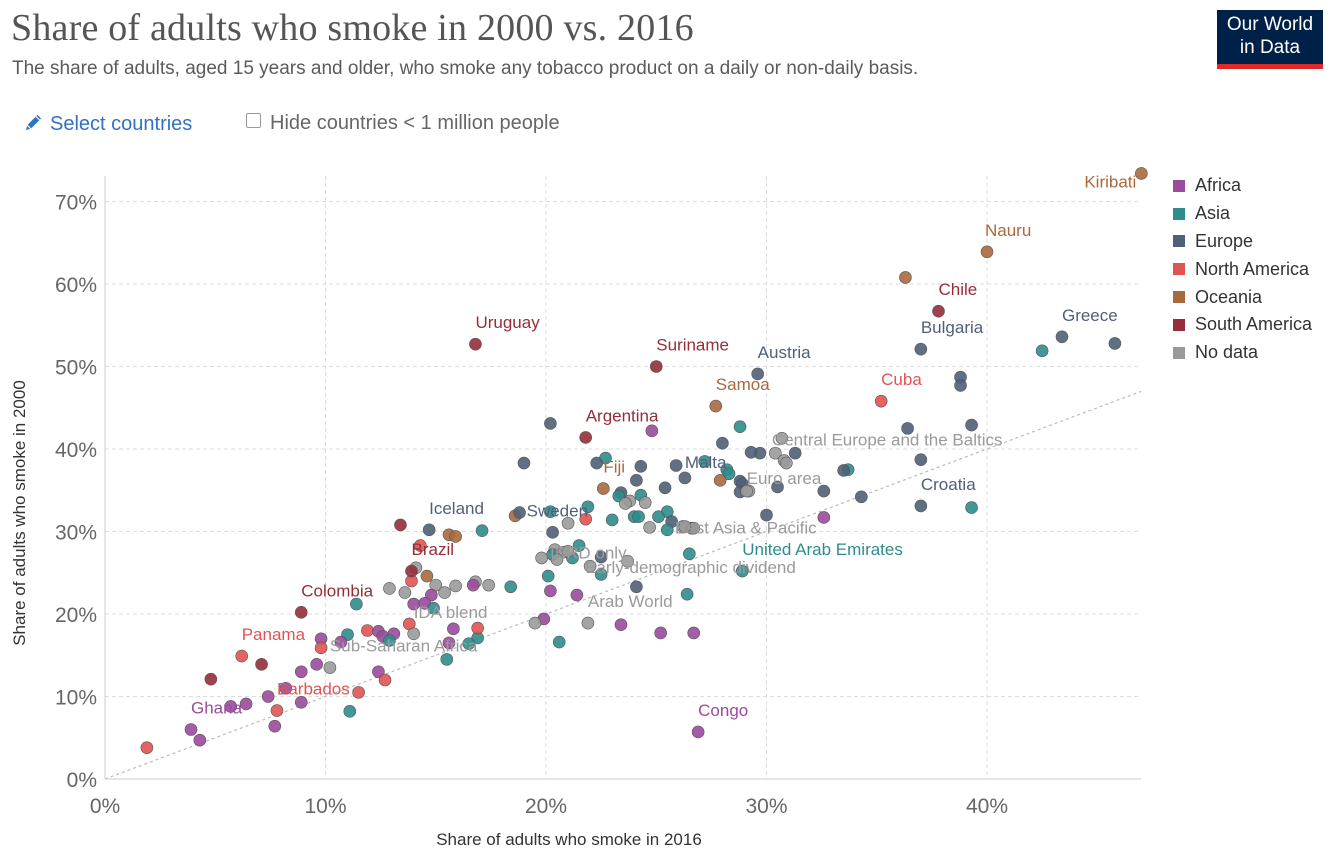  What do you see at coordinates (108, 124) in the screenshot?
I see `select-countries-button: Select countries` at bounding box center [108, 124].